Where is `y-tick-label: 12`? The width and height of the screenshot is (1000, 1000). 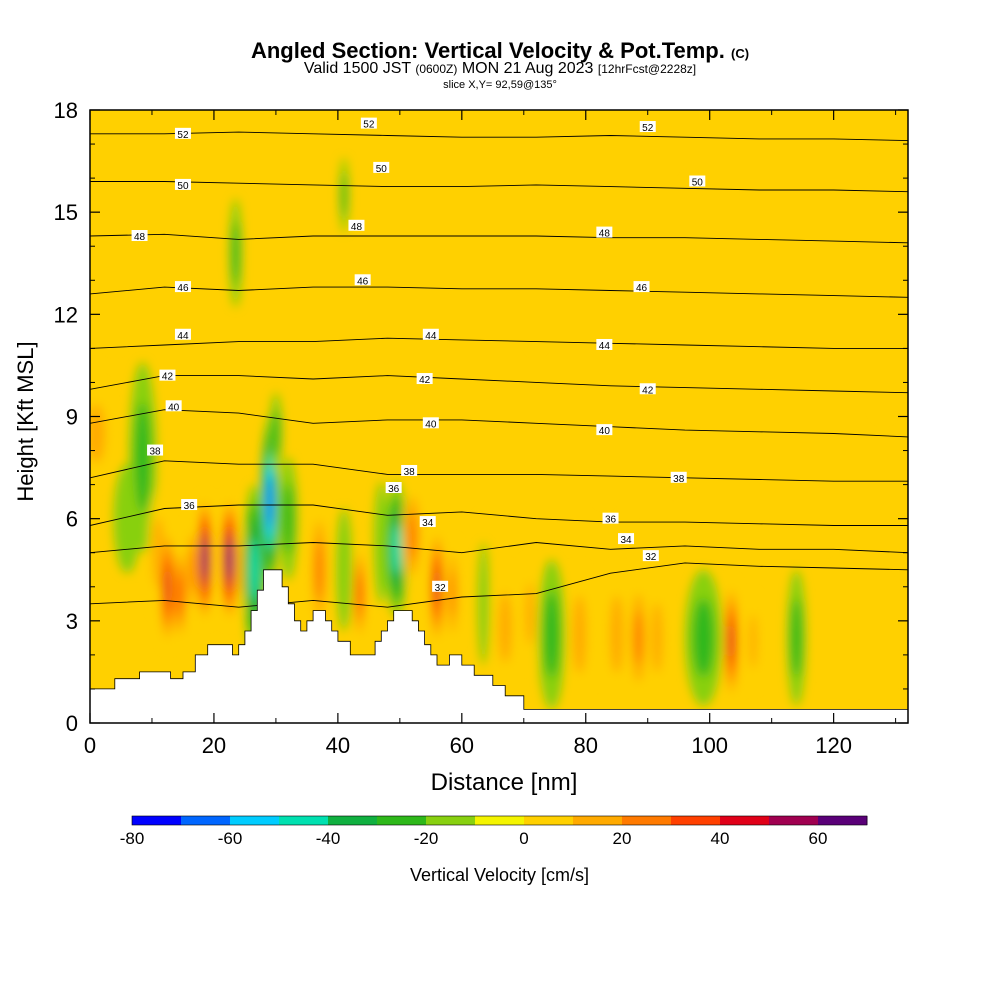
y-tick-label: 12 is located at coordinates (66, 314).